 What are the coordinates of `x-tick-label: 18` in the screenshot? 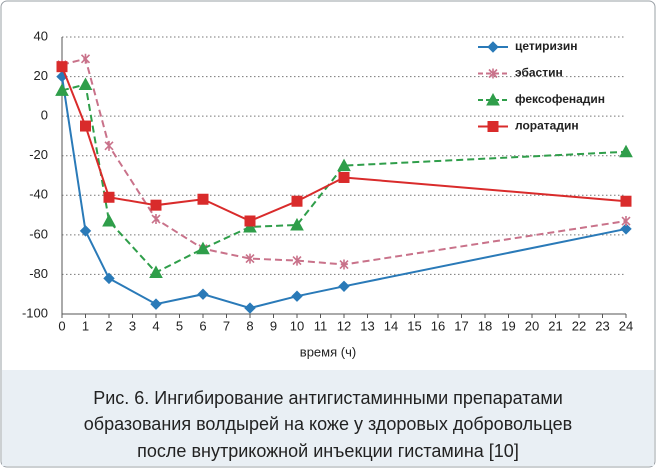 It's located at (485, 325).